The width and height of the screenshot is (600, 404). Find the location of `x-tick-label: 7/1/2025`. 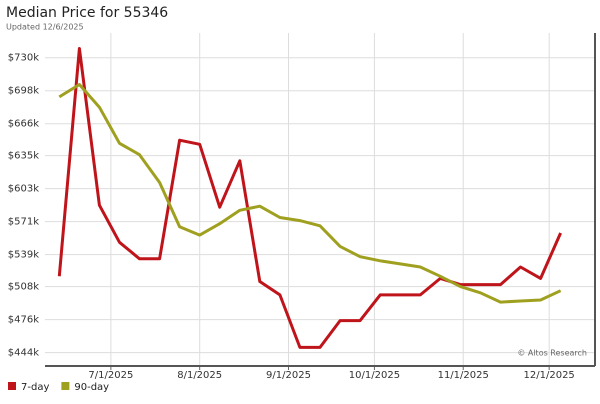

x-tick-label: 7/1/2025 is located at coordinates (110, 375).